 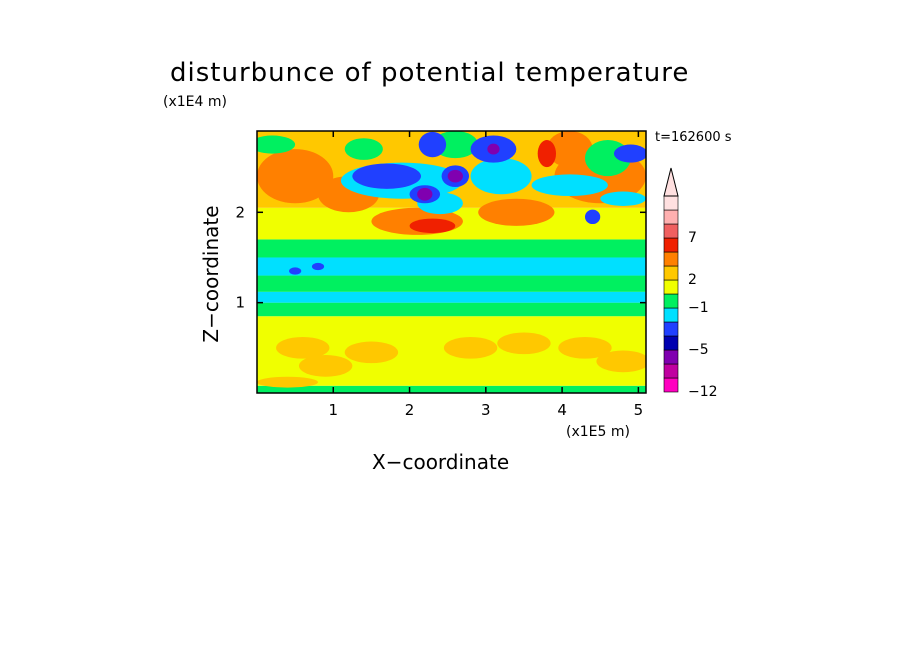 I want to click on band-bottom-green, so click(x=451, y=389).